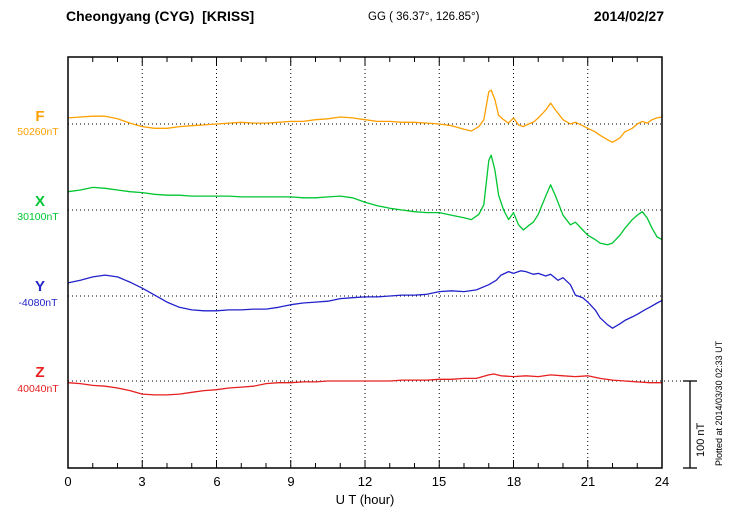  Describe the element at coordinates (291, 481) in the screenshot. I see `x-tick-label: 9` at that location.